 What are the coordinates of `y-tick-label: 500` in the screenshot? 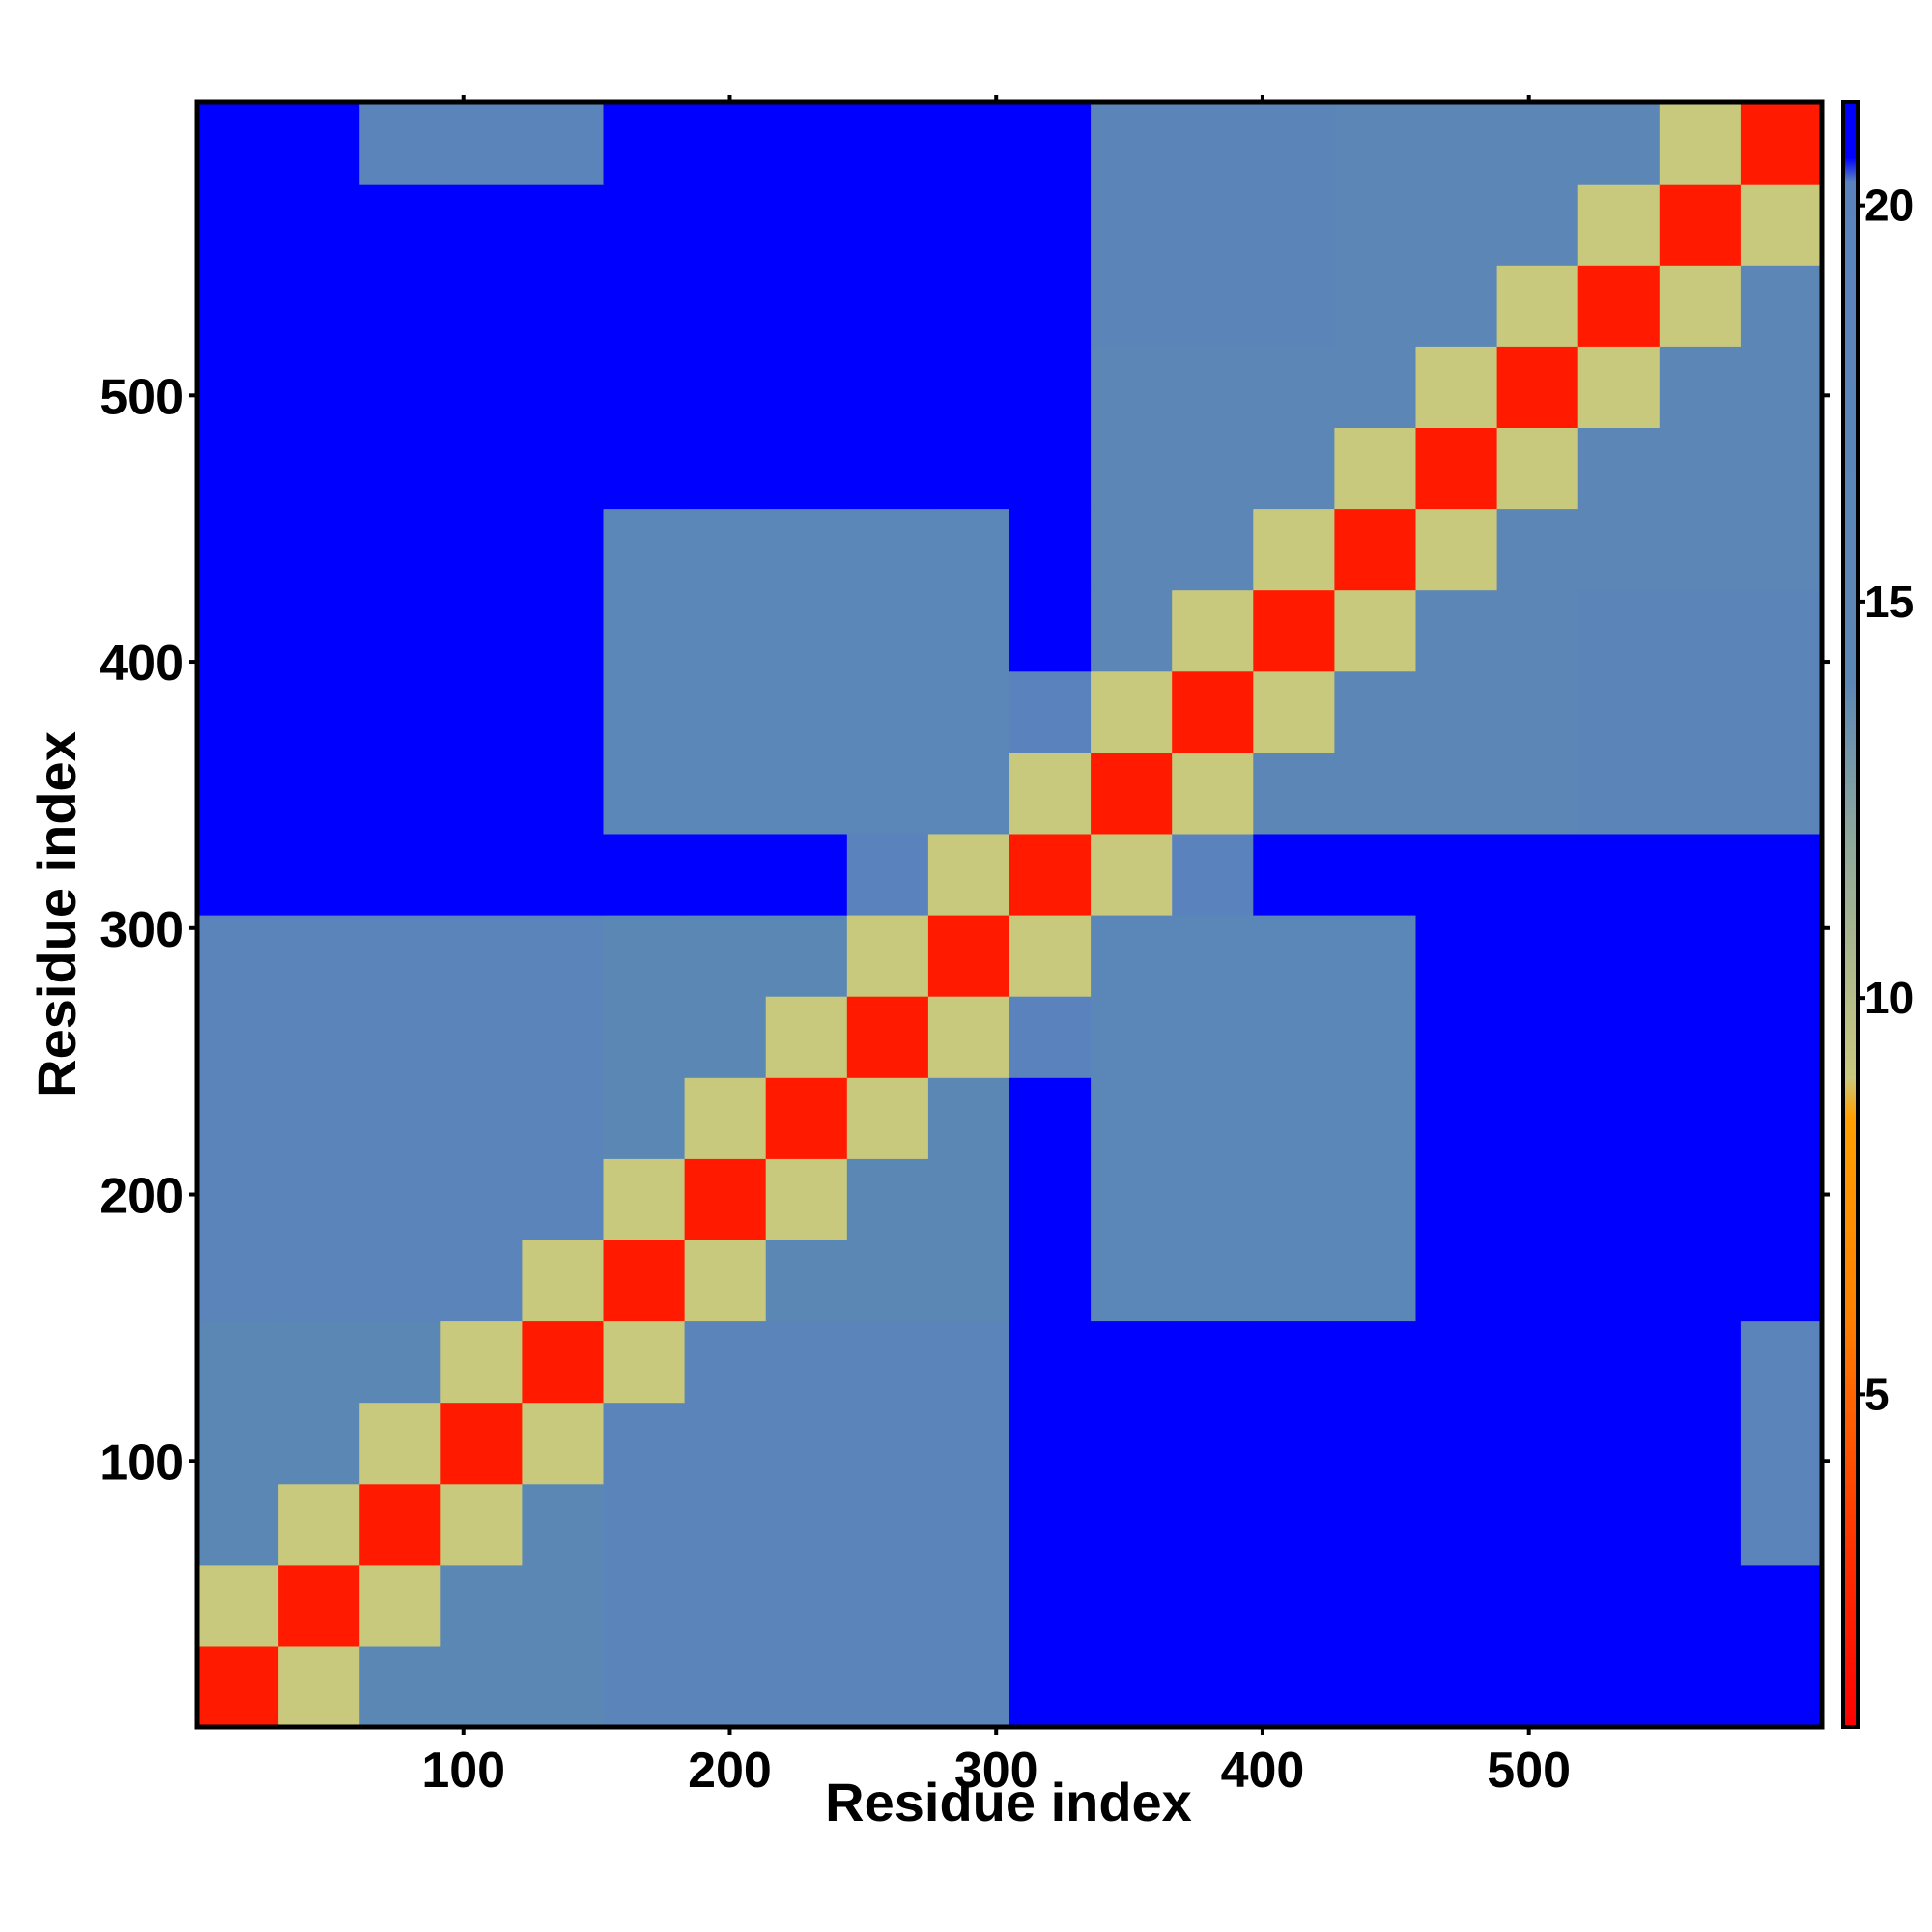 It's located at (141, 397).